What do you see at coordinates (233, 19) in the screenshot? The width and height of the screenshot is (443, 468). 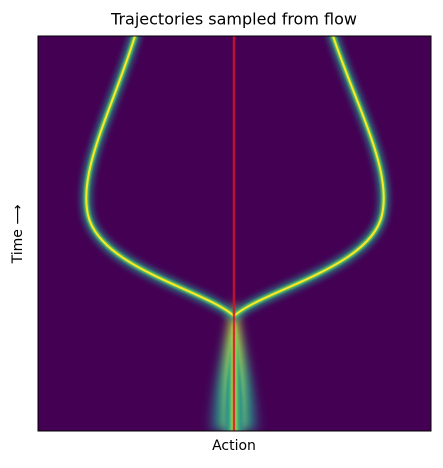 I see `chart-title: Trajectories sampled from flow` at bounding box center [233, 19].